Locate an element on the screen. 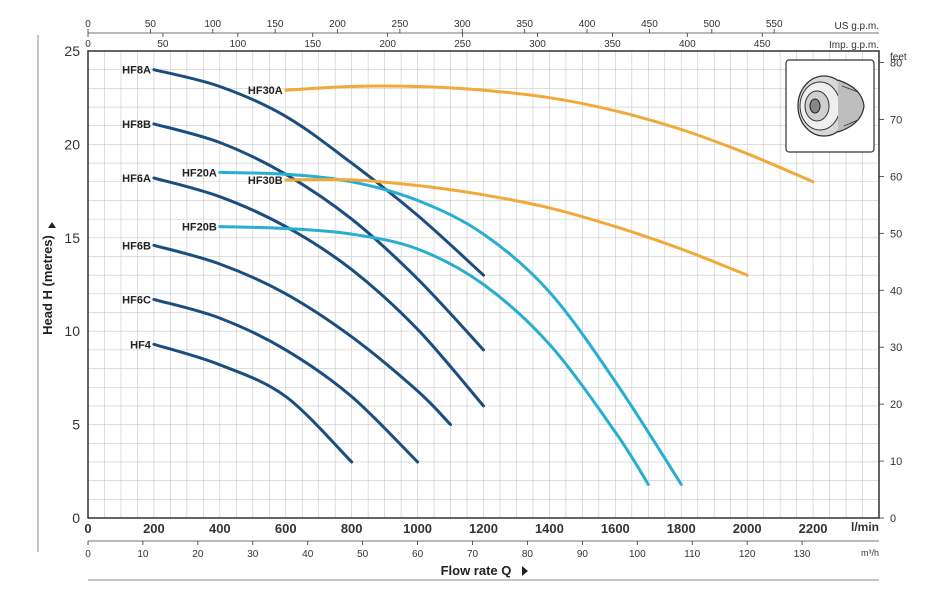 The image size is (930, 603). series-hf30a: HF30A is located at coordinates (531, 134).